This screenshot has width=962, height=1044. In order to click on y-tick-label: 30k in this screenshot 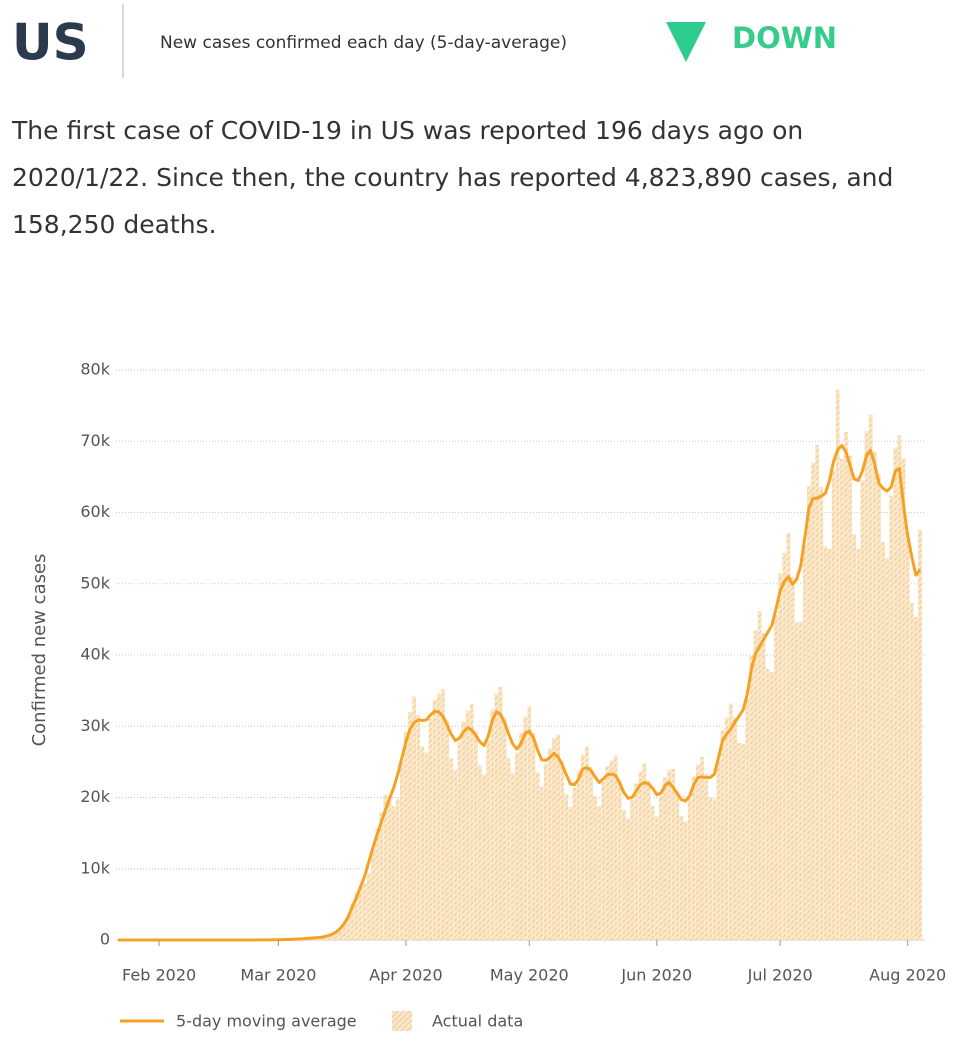, I will do `click(95, 725)`.